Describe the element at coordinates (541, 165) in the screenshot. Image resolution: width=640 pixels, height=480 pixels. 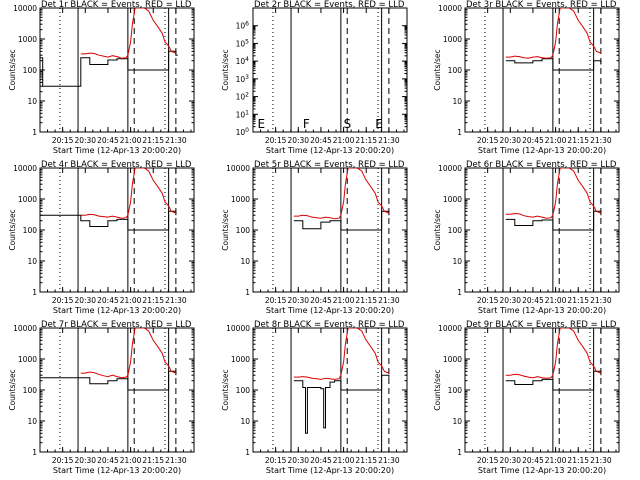
I see `panel-title: Det 6r BLACK = Events, RED = LLD` at that location.